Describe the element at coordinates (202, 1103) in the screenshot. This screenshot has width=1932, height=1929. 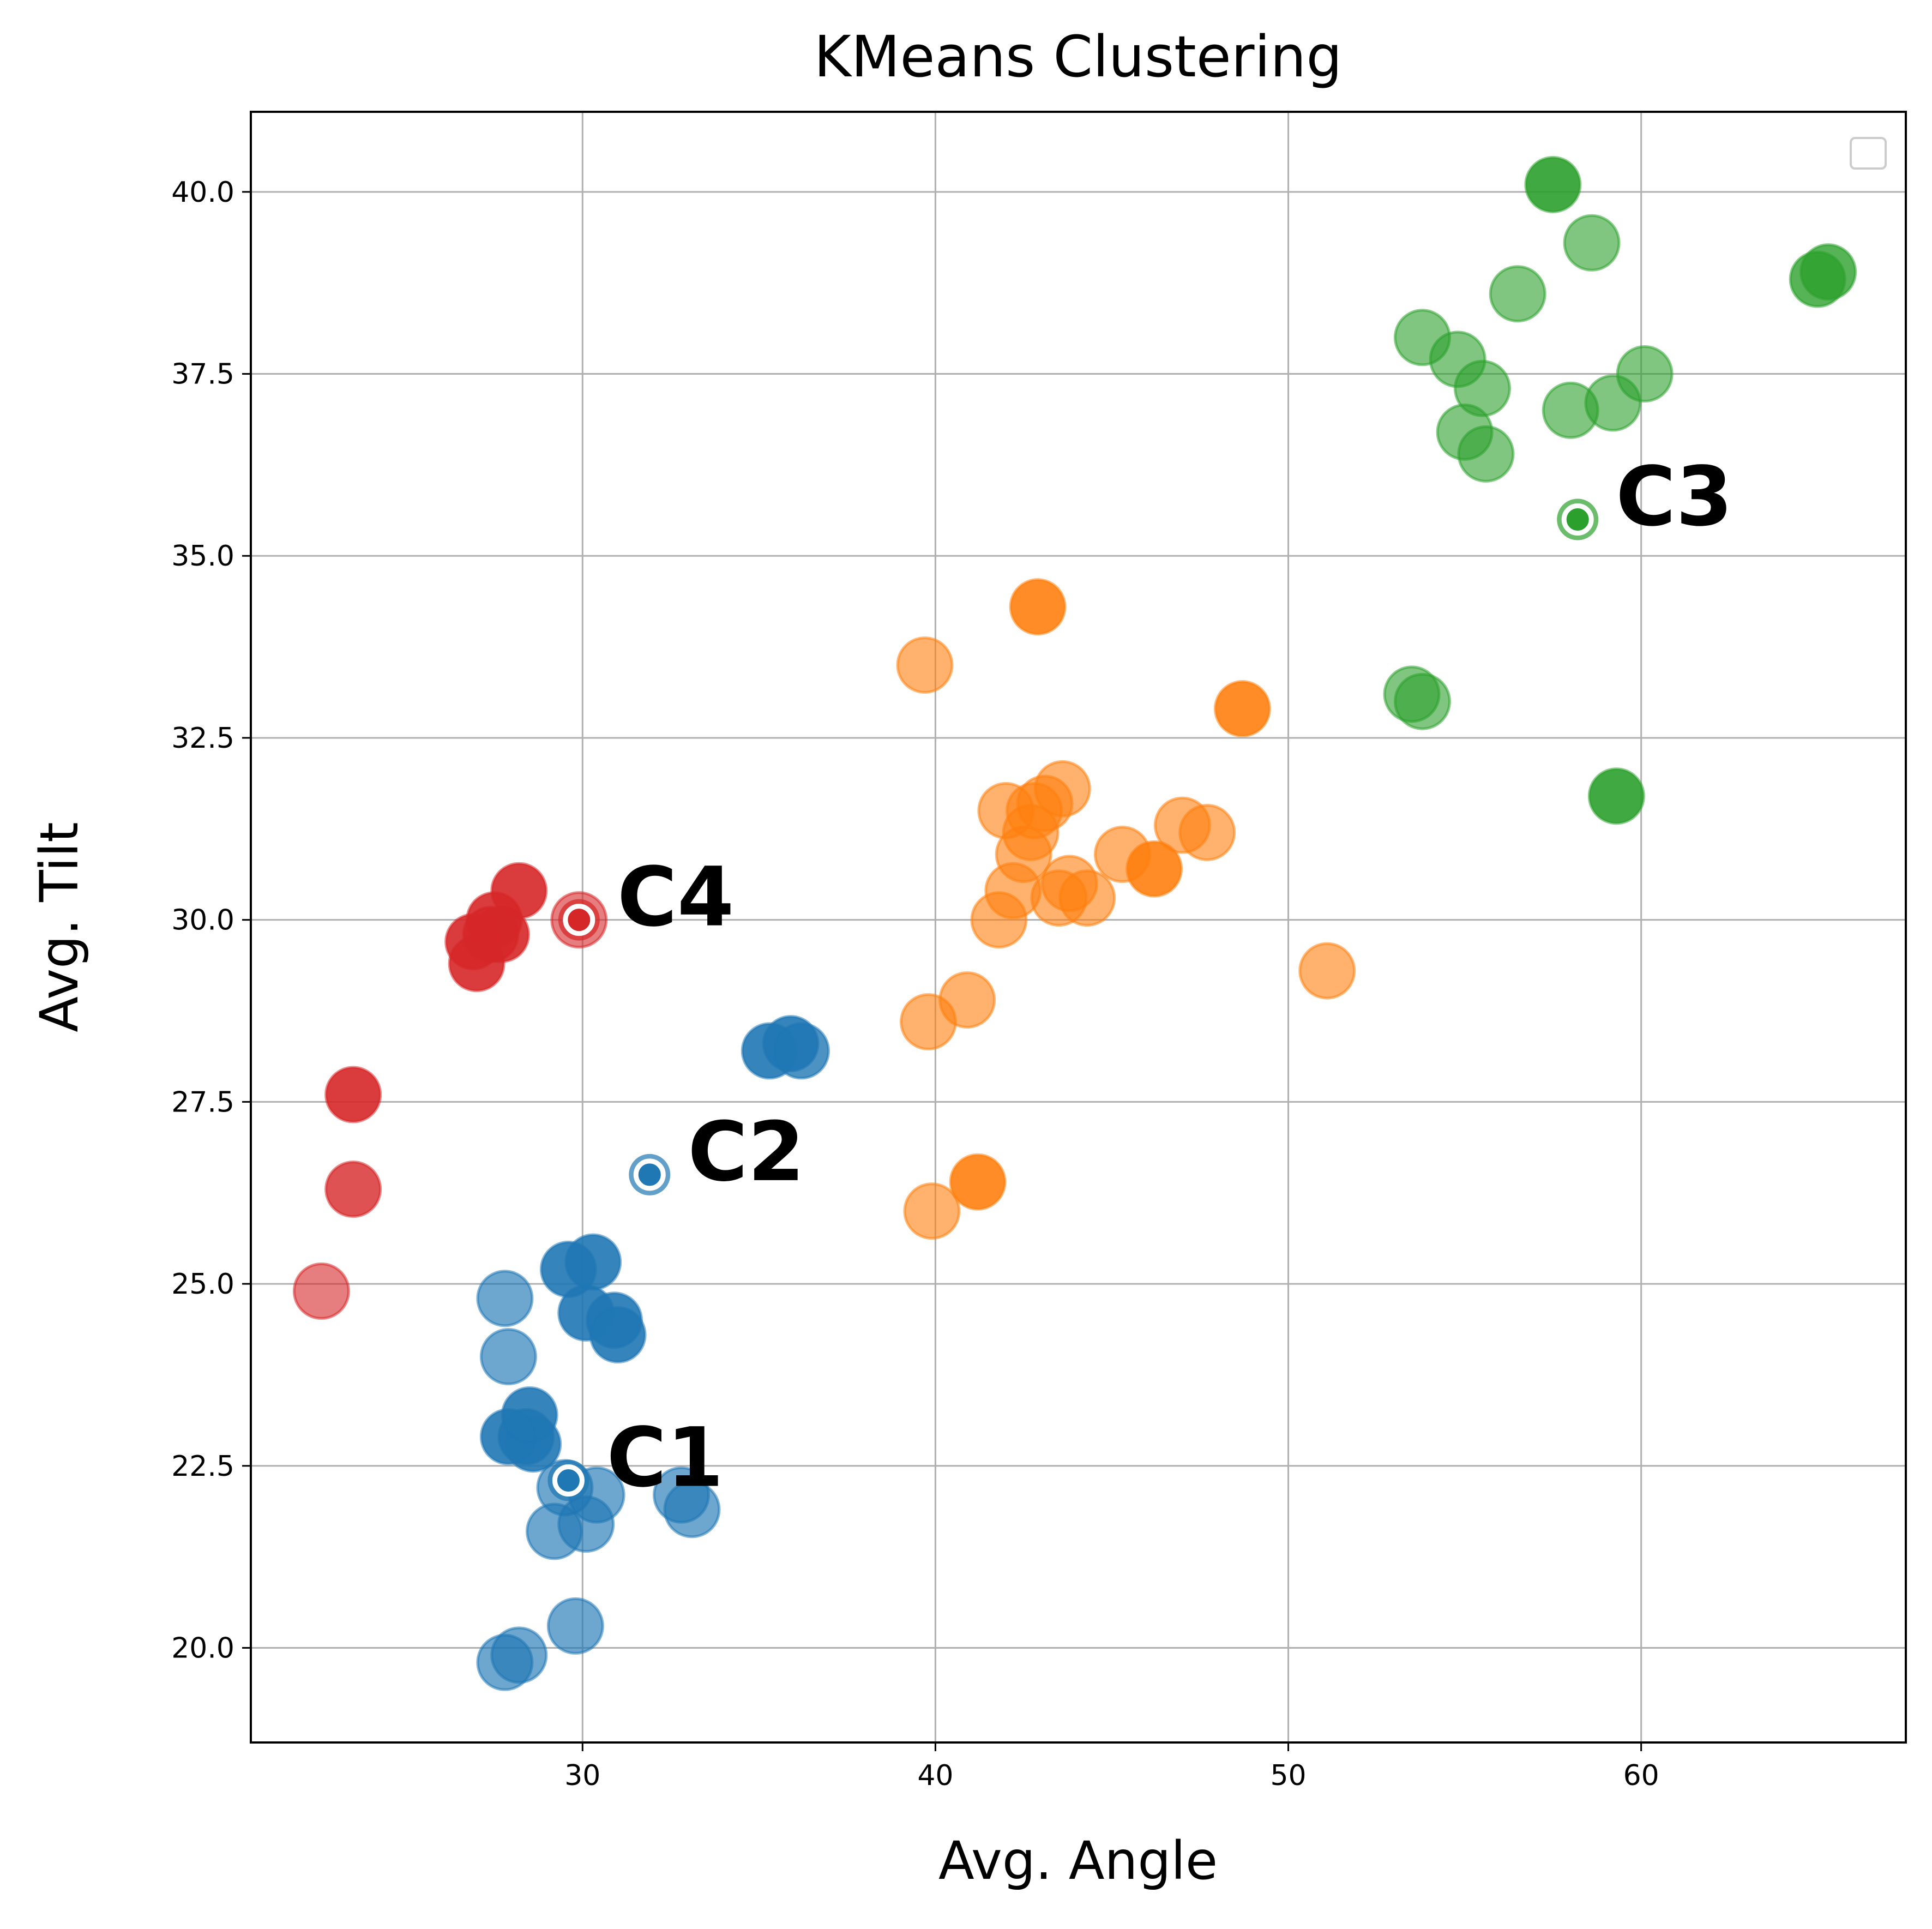
I see `y-tick-label: 27.5` at that location.